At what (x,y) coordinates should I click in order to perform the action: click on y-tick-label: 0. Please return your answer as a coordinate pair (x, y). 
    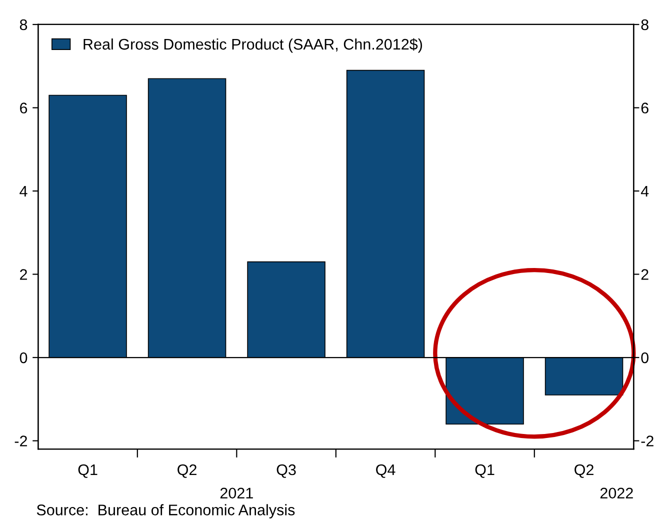
    Looking at the image, I should click on (24, 358).